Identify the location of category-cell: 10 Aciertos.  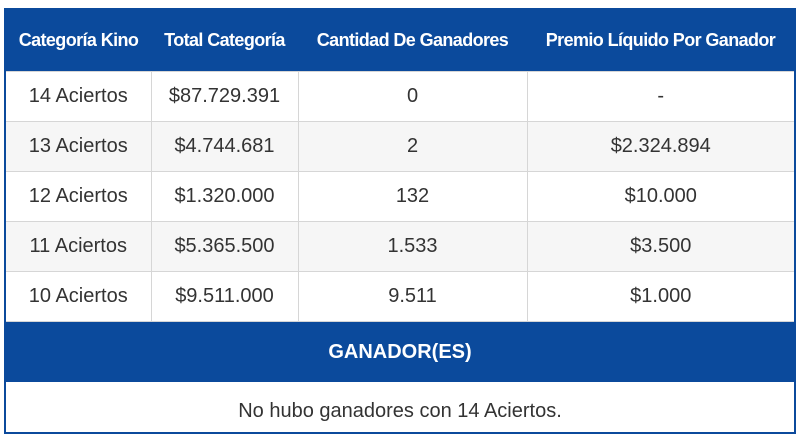
(79, 296).